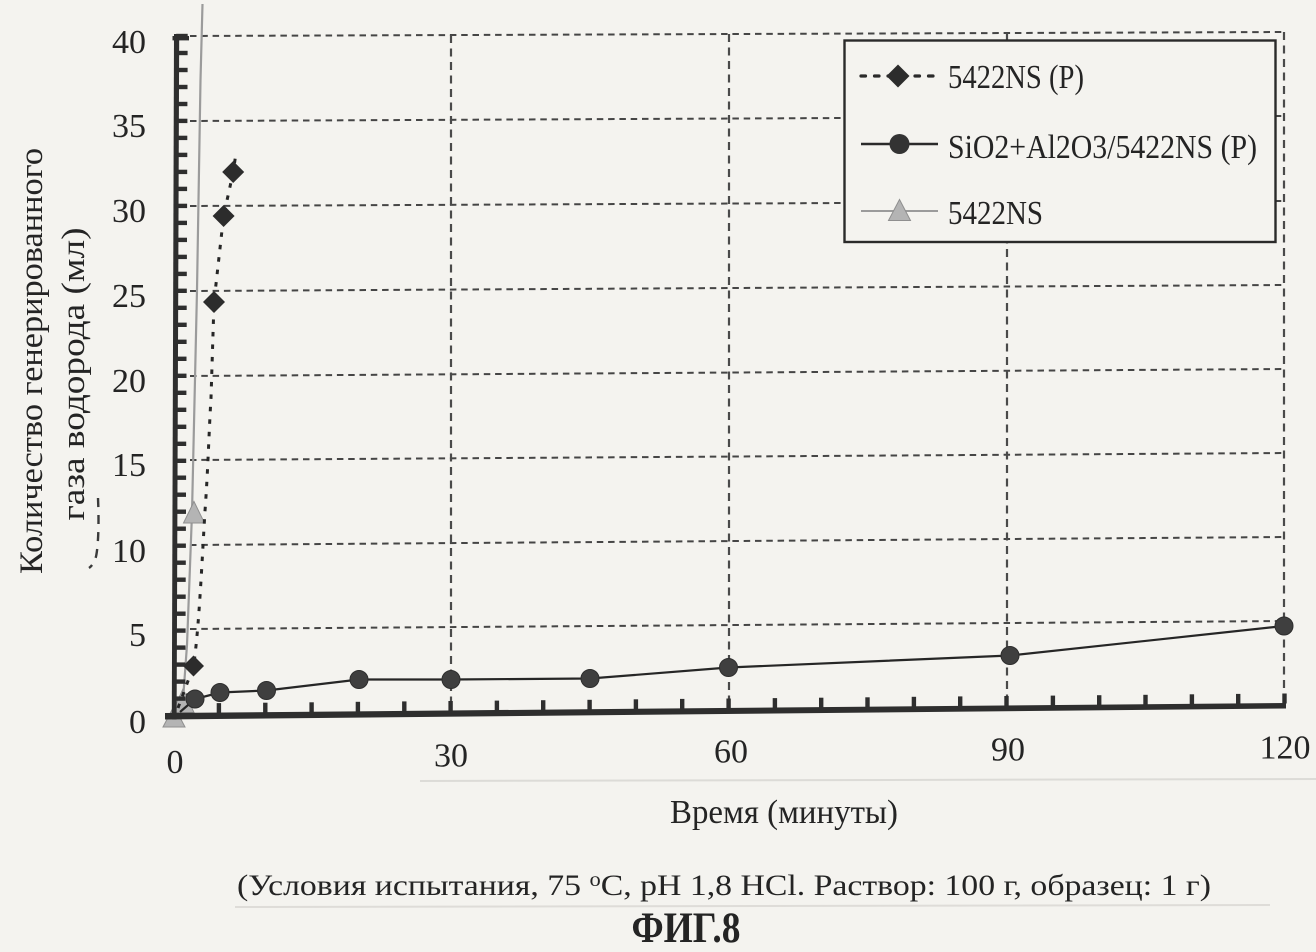  I want to click on svg-text: 90, so click(1008, 750).